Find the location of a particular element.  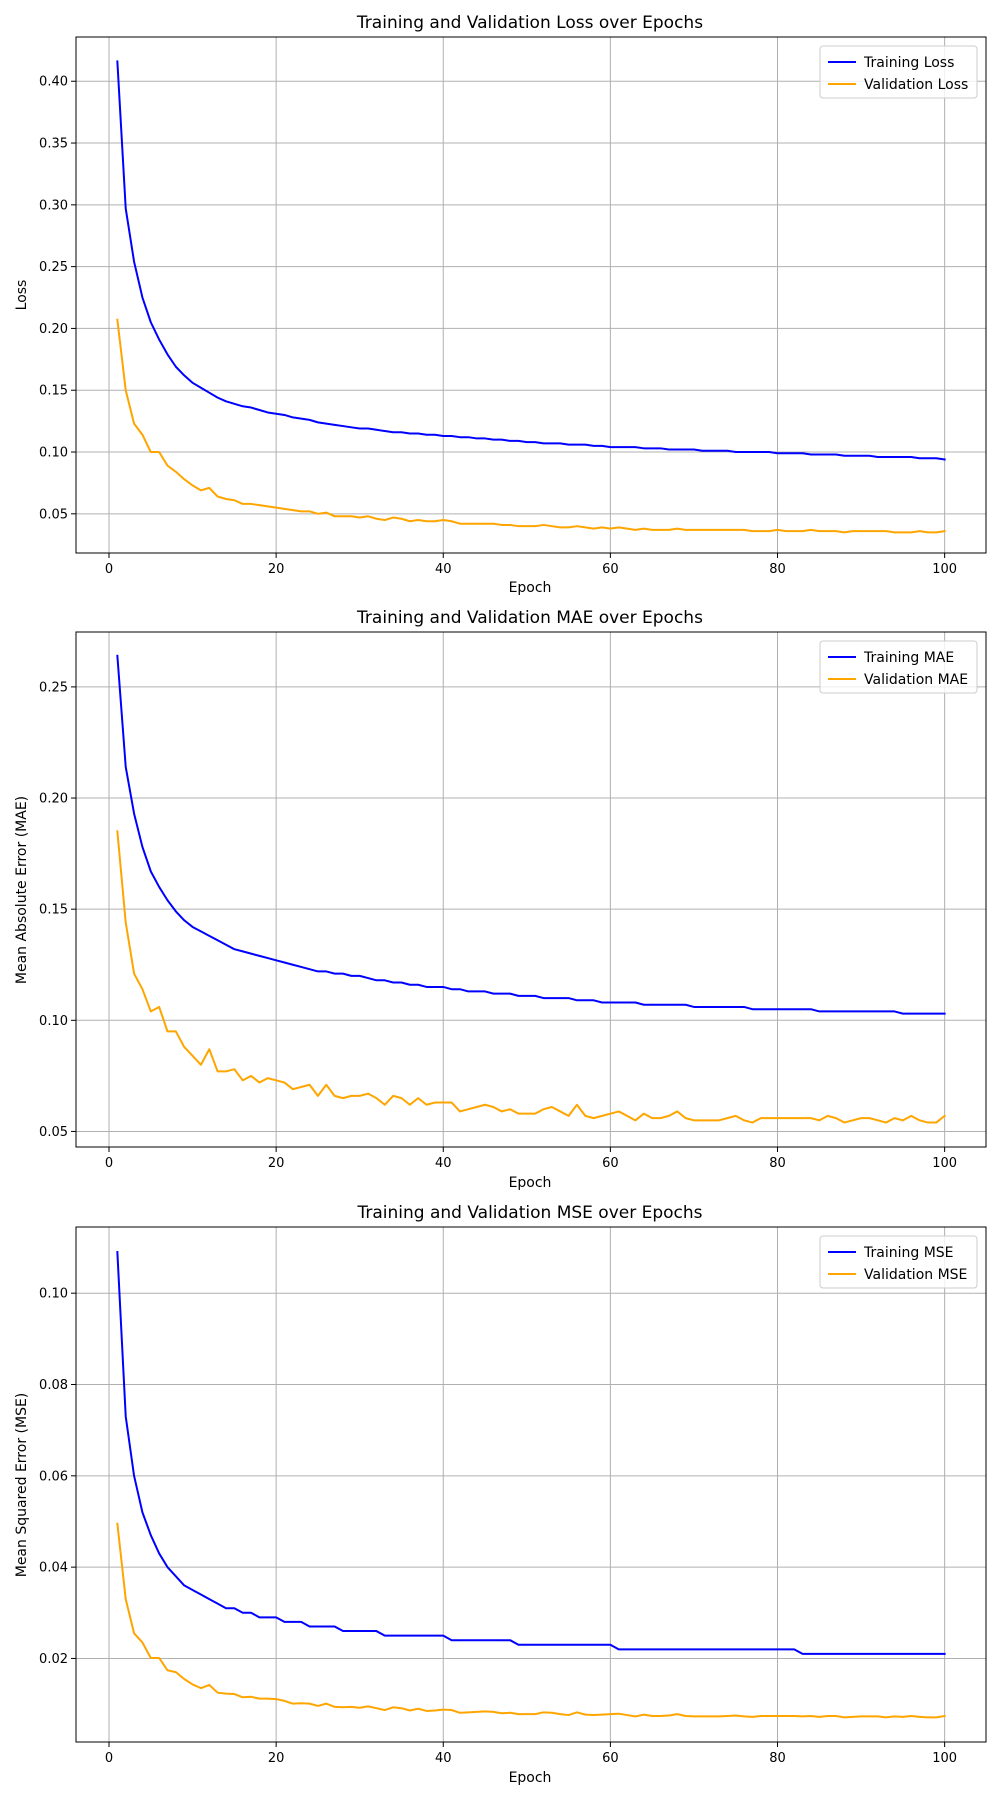

validation-legend-label: Validation MSE is located at coordinates (915, 1275).